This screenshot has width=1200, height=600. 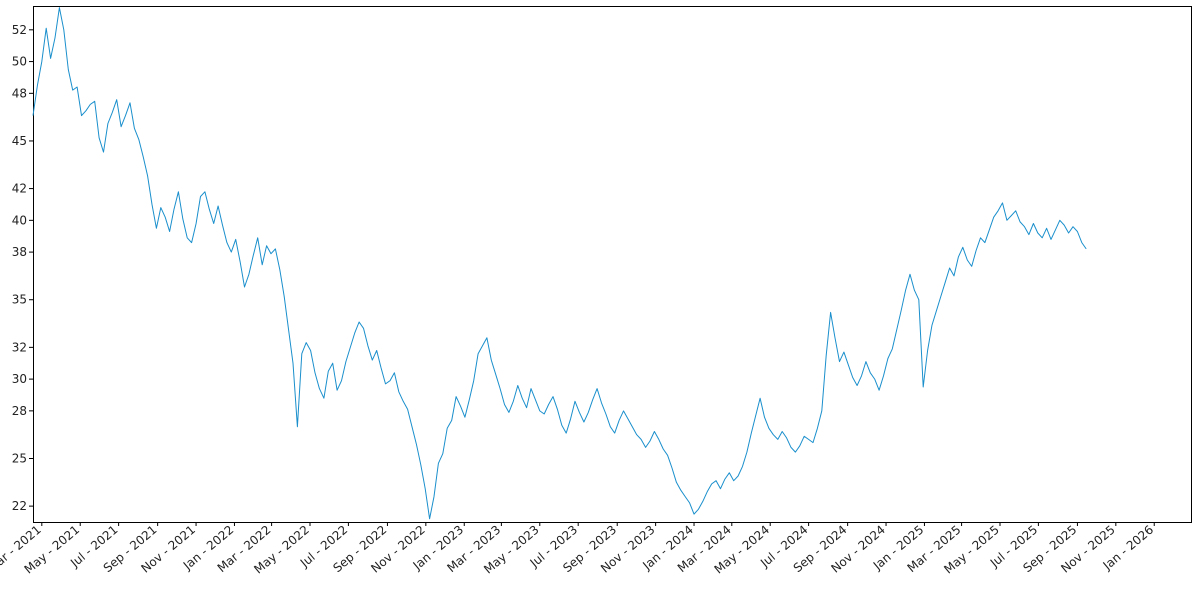 I want to click on y-tick-label: 45, so click(x=19, y=141).